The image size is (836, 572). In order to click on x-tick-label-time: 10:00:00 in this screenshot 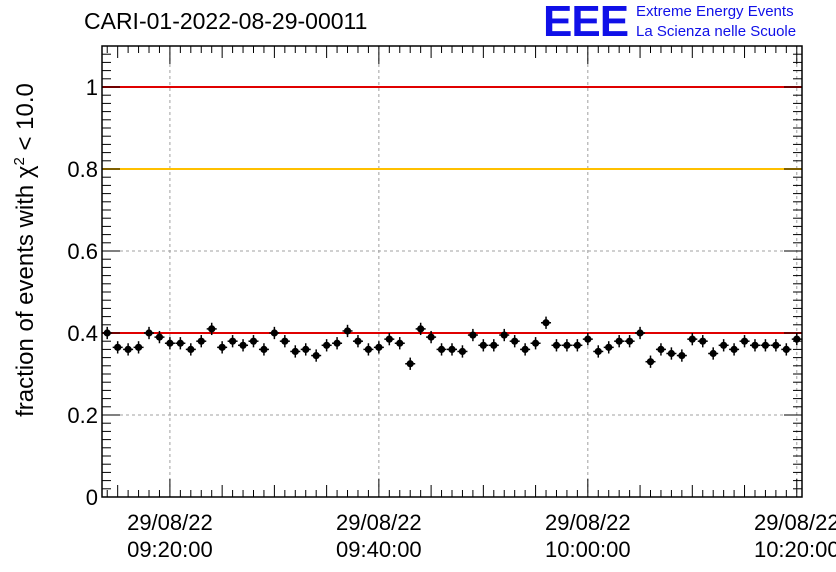, I will do `click(588, 549)`.